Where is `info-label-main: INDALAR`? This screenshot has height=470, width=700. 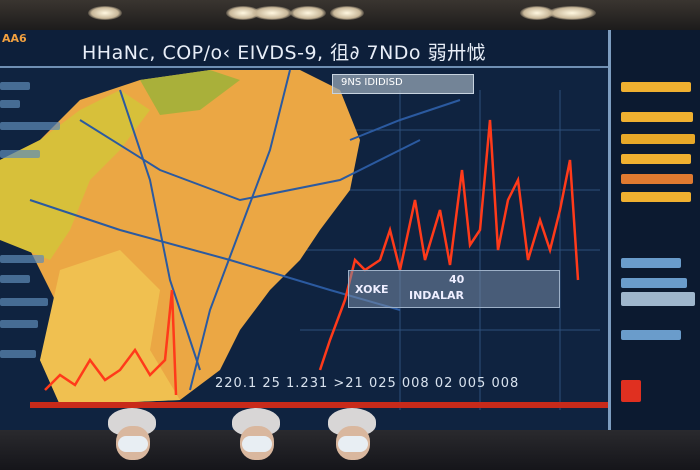 info-label-main: INDALAR is located at coordinates (436, 295).